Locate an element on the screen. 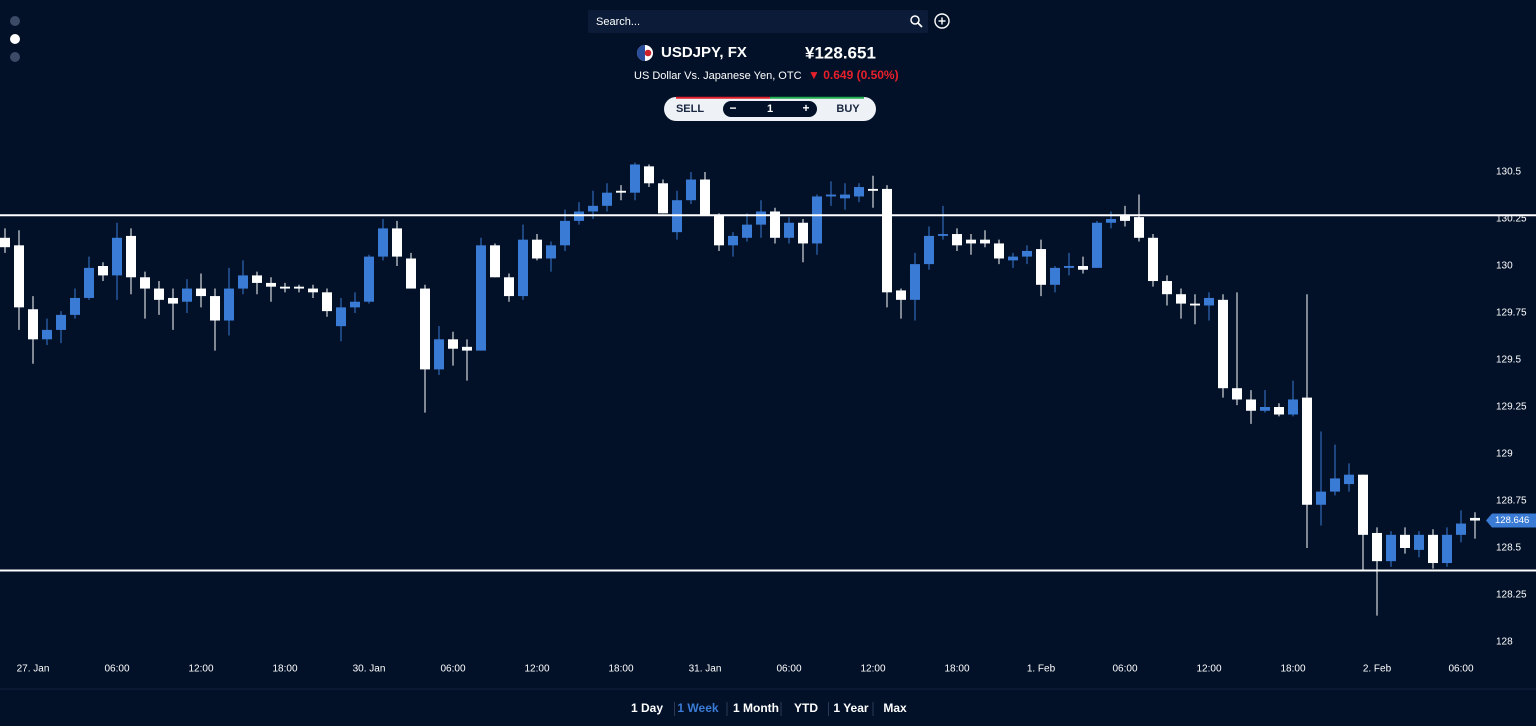 This screenshot has height=726, width=1536. range-button: 1 Week is located at coordinates (697, 708).